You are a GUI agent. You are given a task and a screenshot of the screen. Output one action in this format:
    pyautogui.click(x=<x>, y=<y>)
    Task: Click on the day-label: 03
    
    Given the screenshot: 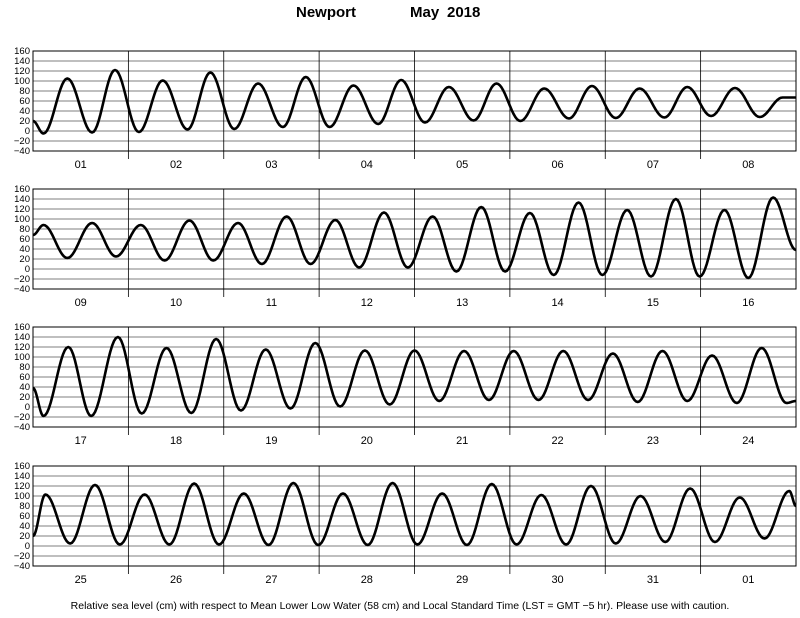 What is the action you would take?
    pyautogui.click(x=271, y=165)
    